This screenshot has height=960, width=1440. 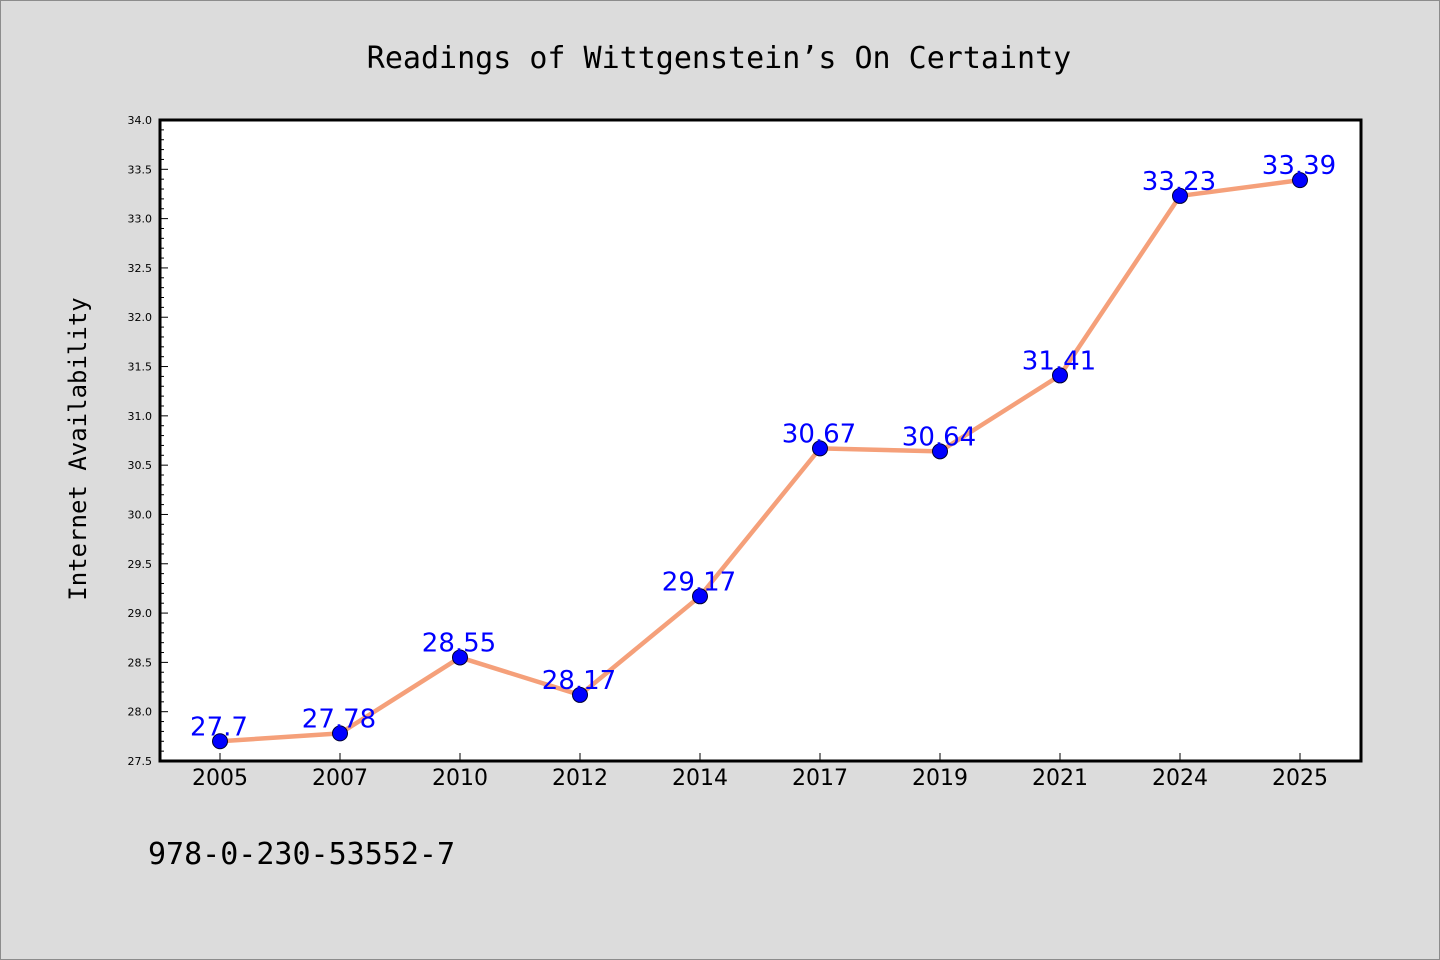 I want to click on data-label: 27.7, so click(x=219, y=727).